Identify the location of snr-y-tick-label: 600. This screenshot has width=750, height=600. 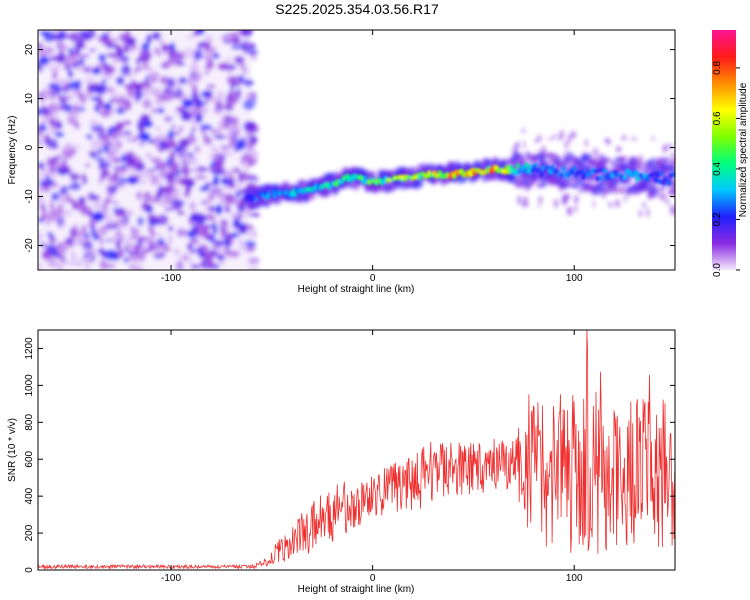
(29, 458).